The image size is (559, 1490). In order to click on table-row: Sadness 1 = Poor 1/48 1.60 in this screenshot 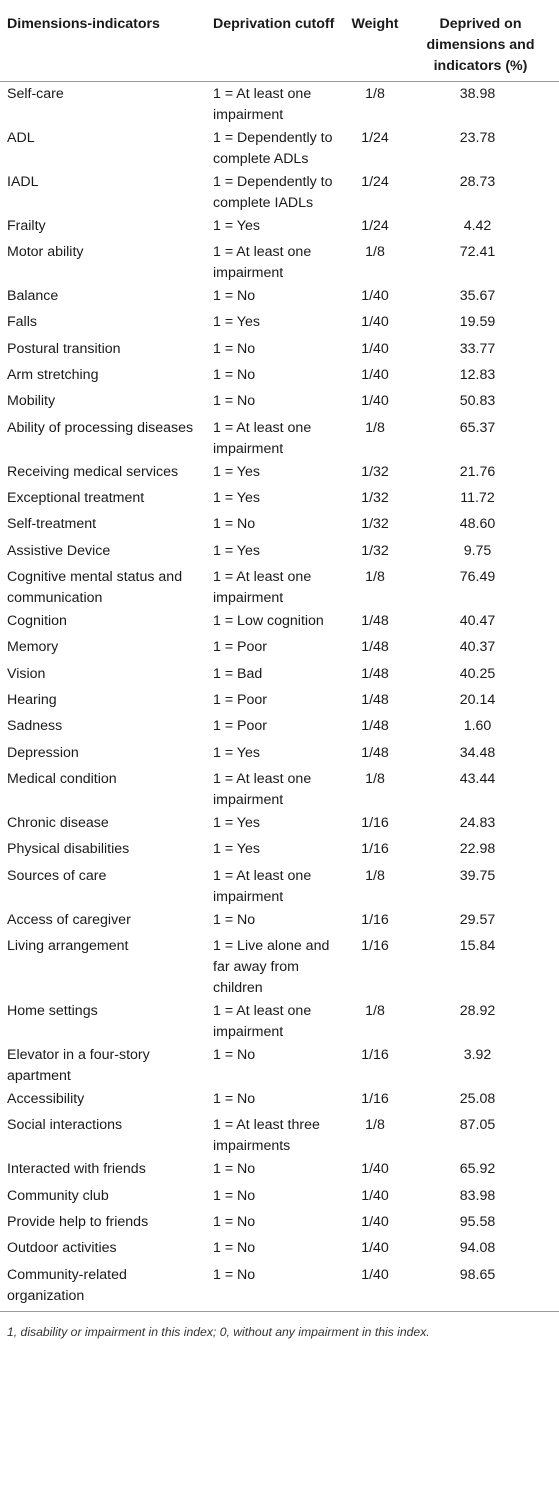, I will do `click(279, 727)`.